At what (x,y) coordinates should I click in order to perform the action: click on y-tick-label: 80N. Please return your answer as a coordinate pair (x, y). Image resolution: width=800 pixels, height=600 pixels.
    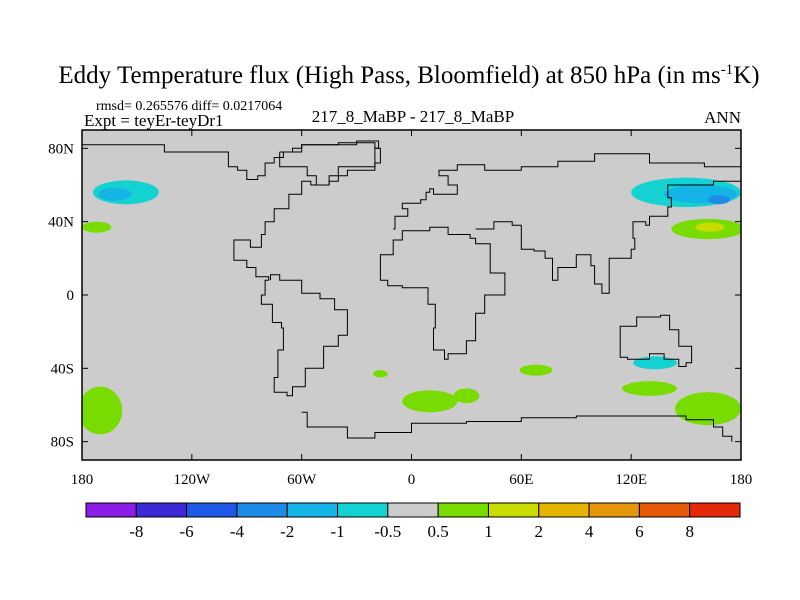
    Looking at the image, I should click on (61, 149).